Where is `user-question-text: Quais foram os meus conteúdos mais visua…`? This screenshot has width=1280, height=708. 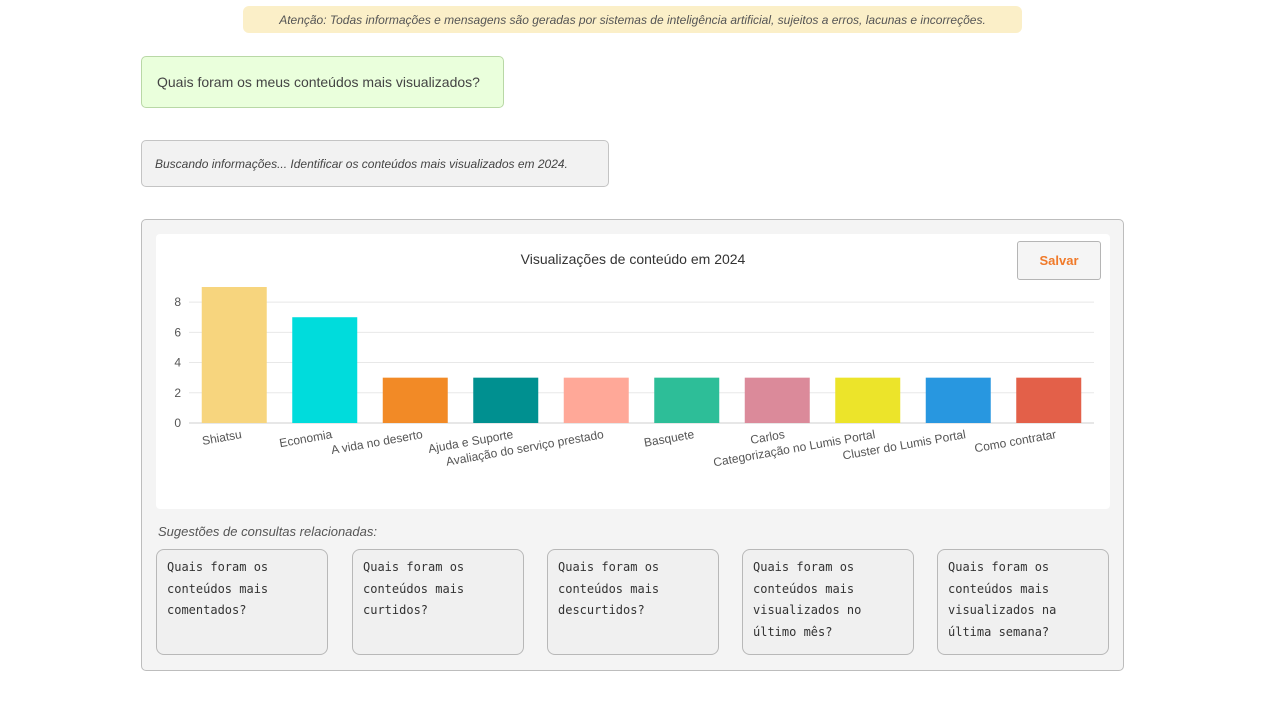
user-question-text: Quais foram os meus conteúdos mais visua… is located at coordinates (318, 82).